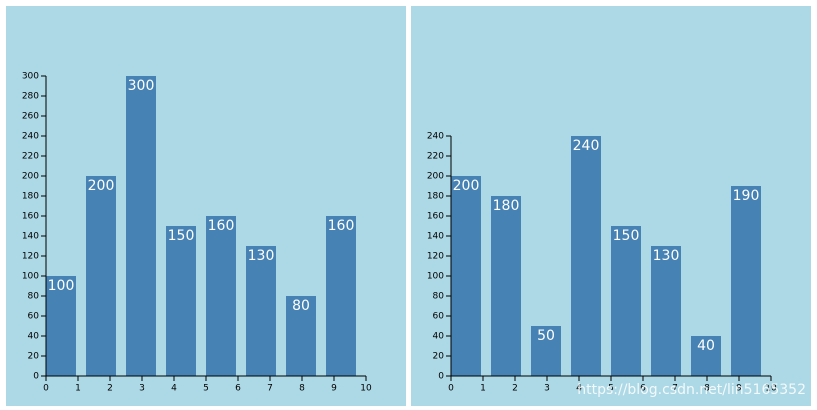 This screenshot has height=410, width=817. Describe the element at coordinates (546, 336) in the screenshot. I see `data-label: 50` at that location.